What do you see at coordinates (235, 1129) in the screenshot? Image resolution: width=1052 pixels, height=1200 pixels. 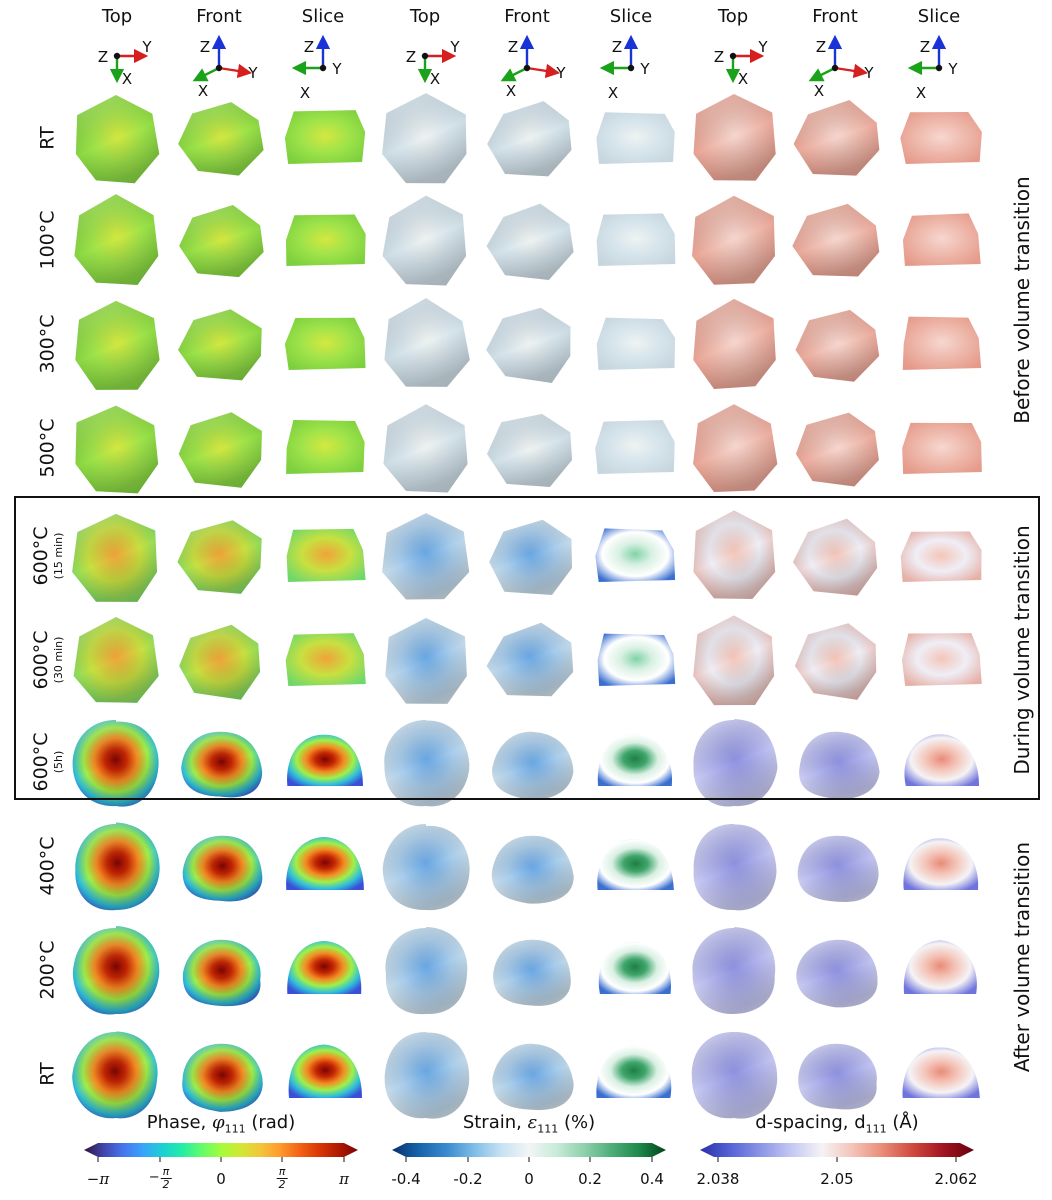 I see `phase-subscript: 111` at bounding box center [235, 1129].